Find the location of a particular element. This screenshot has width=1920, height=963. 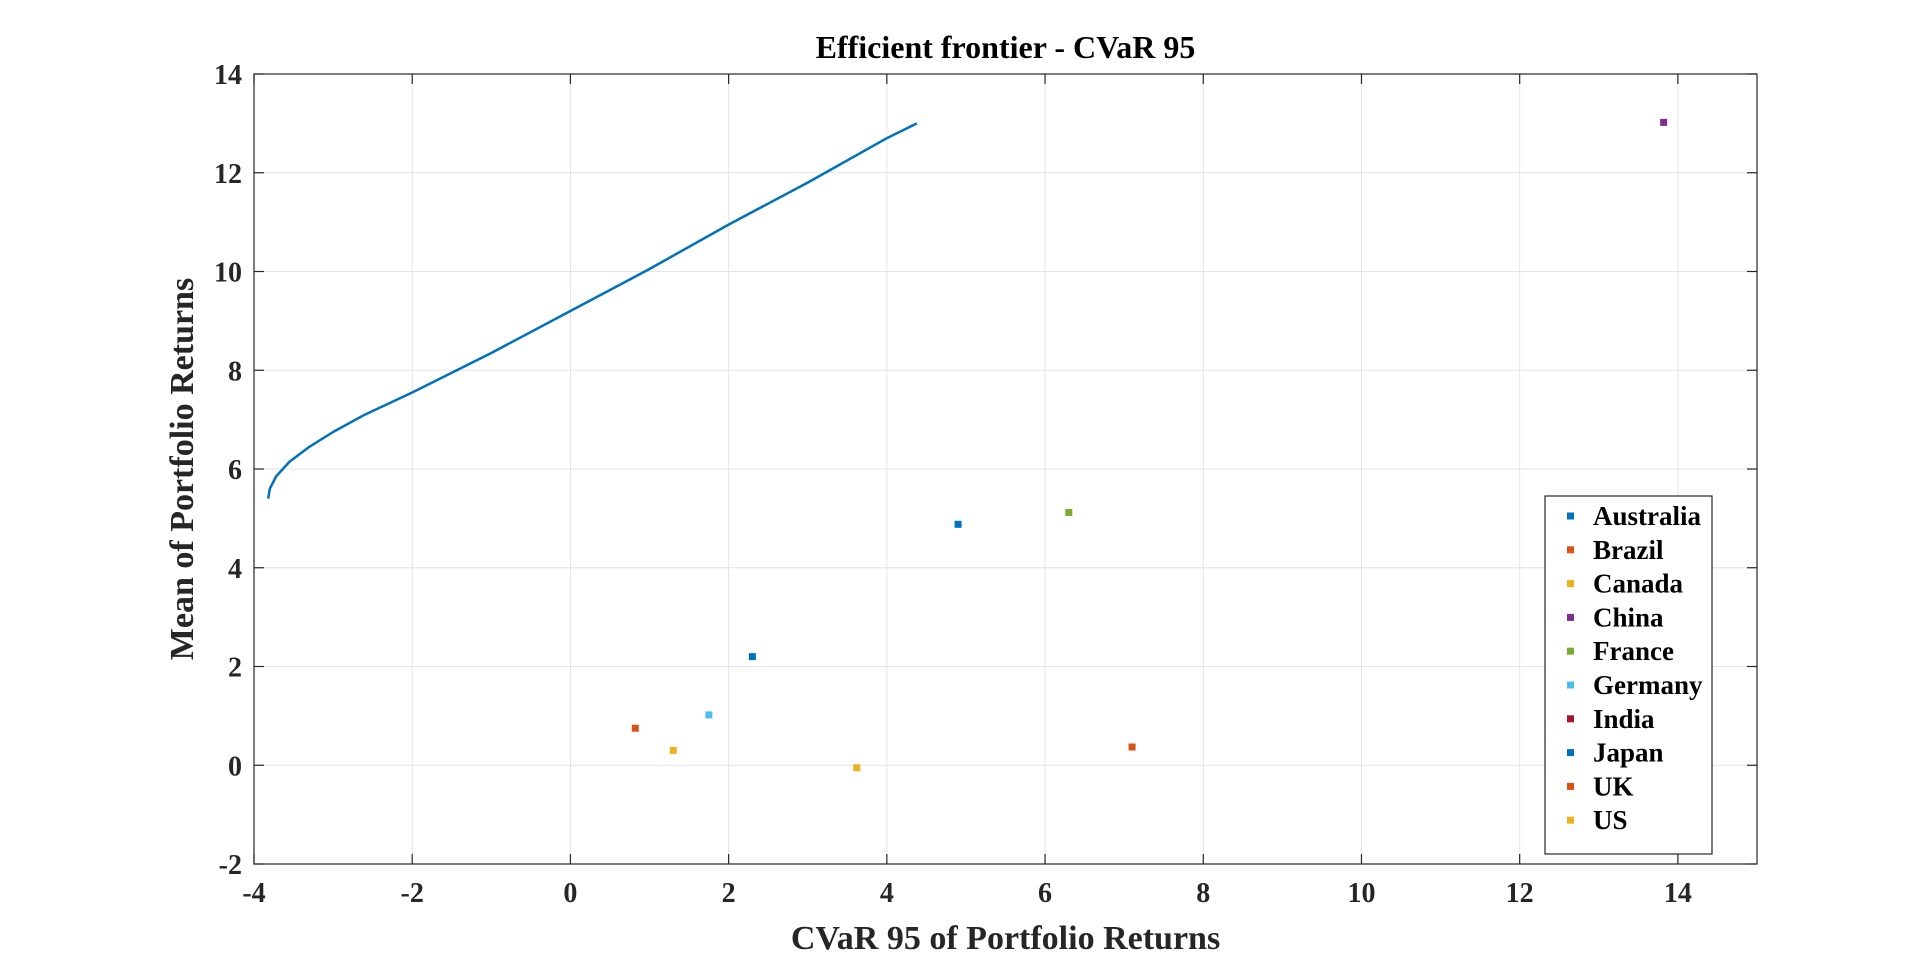

legend-label-us: US is located at coordinates (1610, 820).